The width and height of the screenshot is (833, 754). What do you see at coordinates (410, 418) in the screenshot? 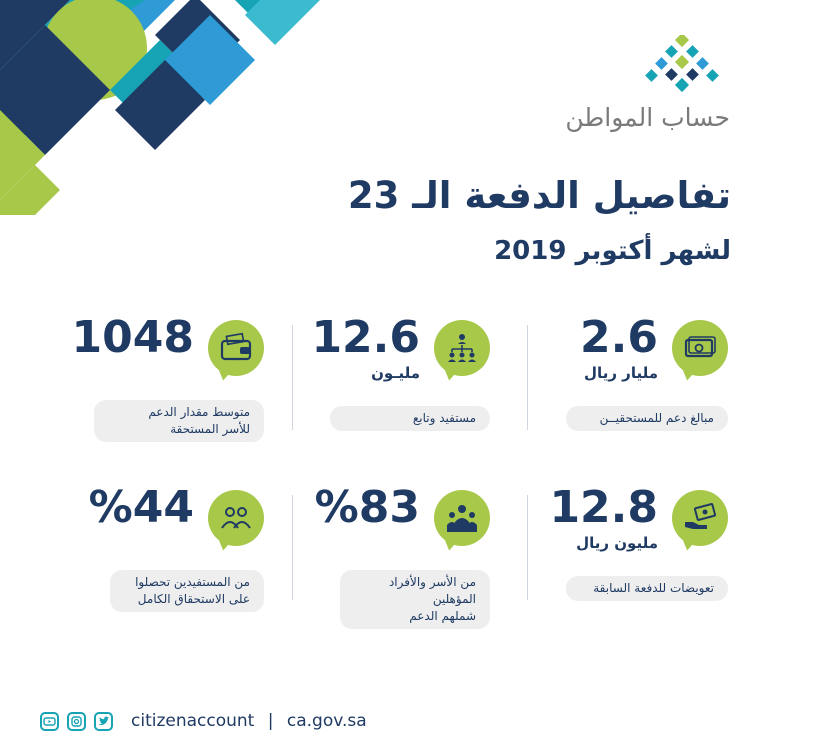
I see `stat-description: مستفيد وتابع` at bounding box center [410, 418].